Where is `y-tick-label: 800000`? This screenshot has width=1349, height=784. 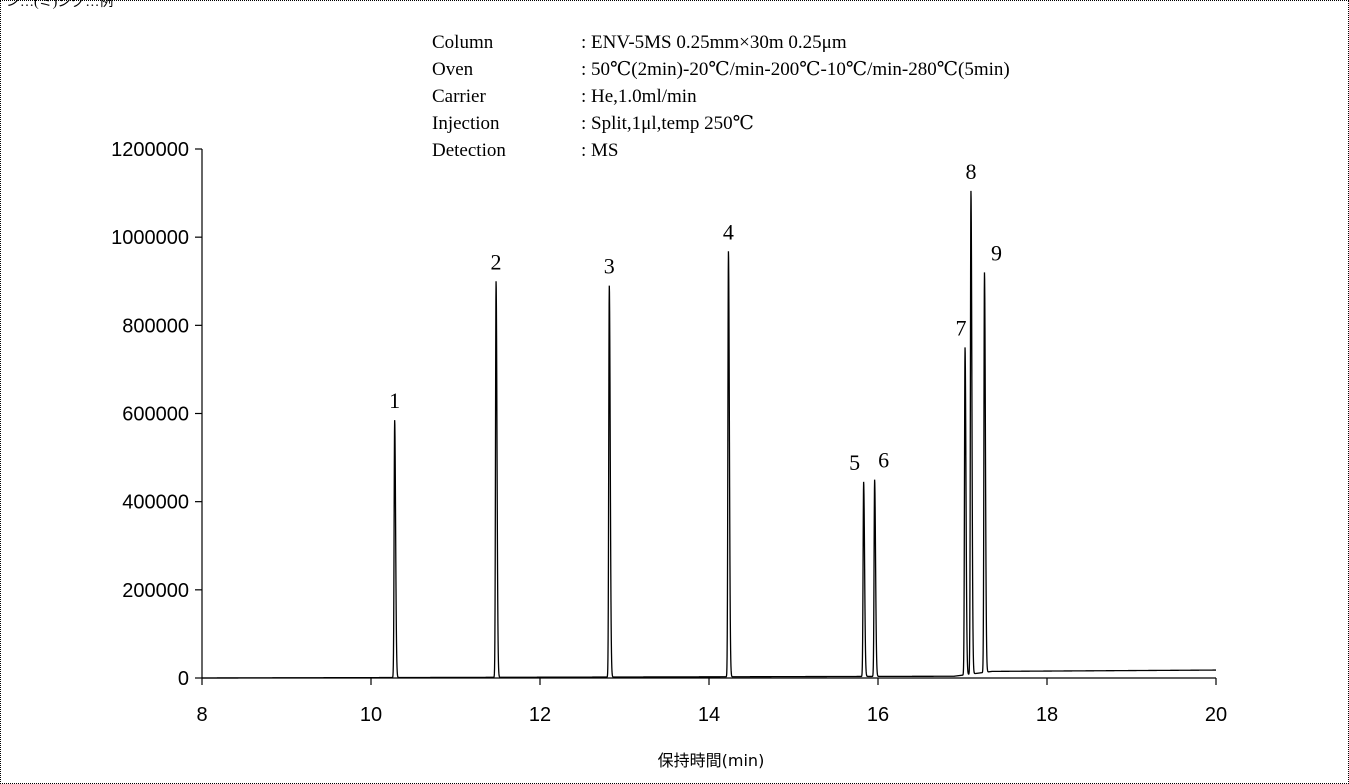
y-tick-label: 800000 is located at coordinates (155, 326).